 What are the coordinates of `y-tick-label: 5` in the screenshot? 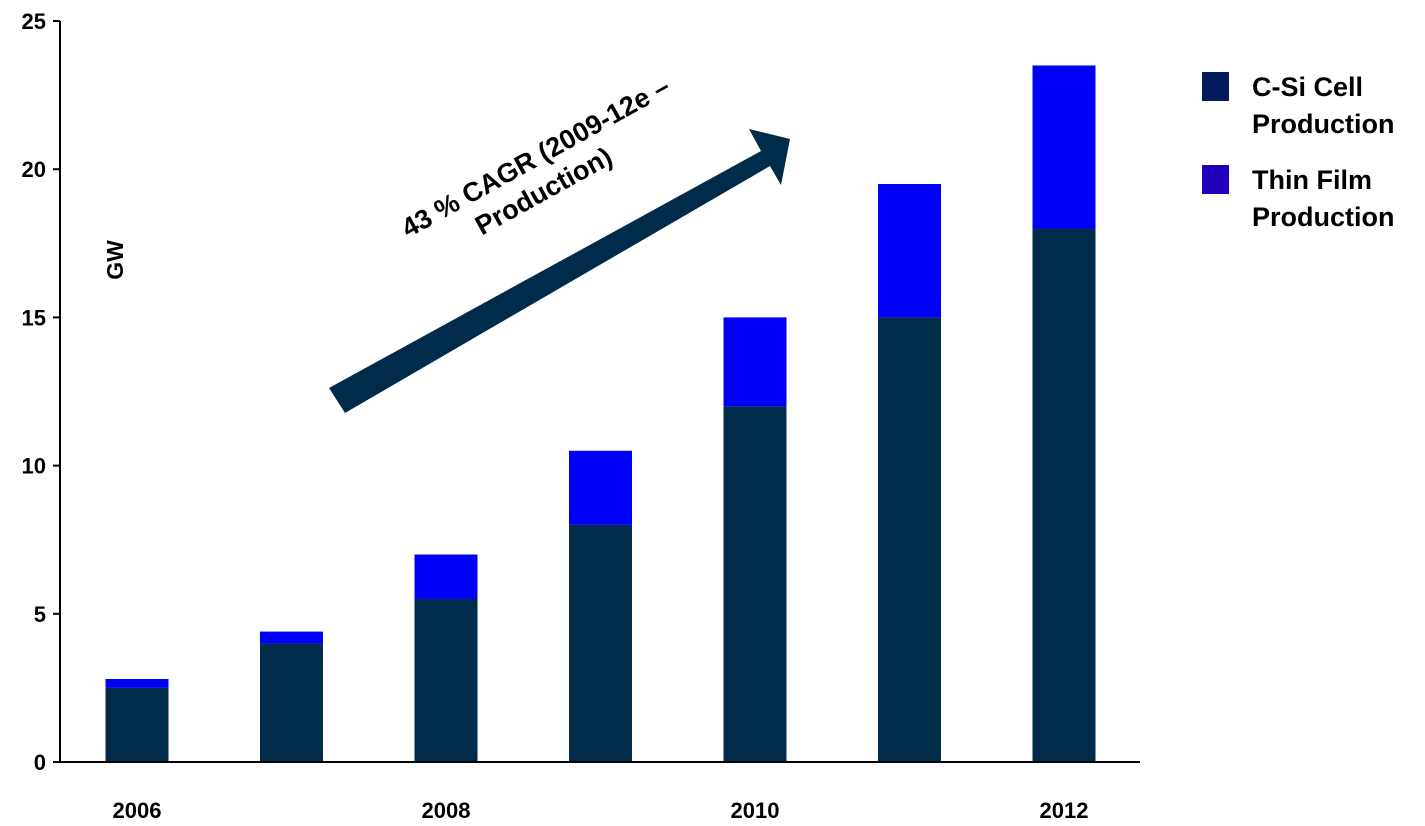 It's located at (40, 614).